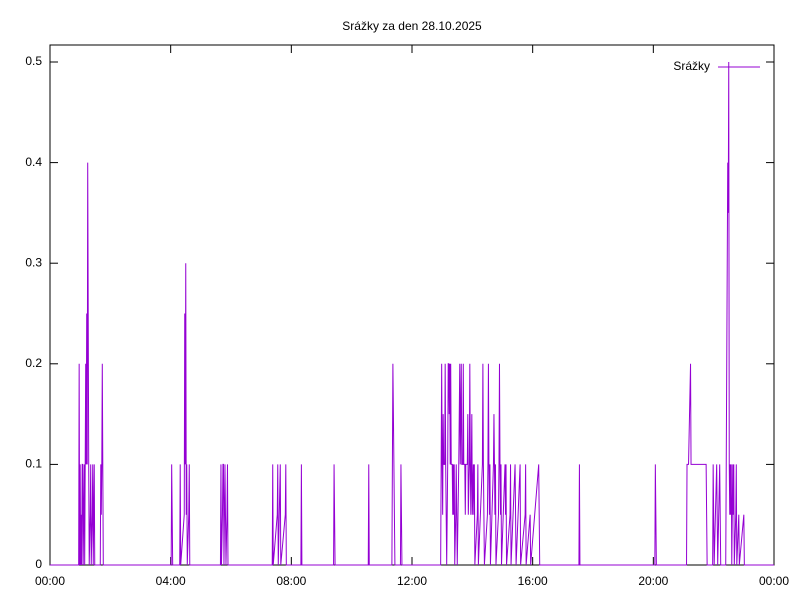 Image resolution: width=800 pixels, height=600 pixels. Describe the element at coordinates (171, 581) in the screenshot. I see `x-tick-label: 04:00` at that location.